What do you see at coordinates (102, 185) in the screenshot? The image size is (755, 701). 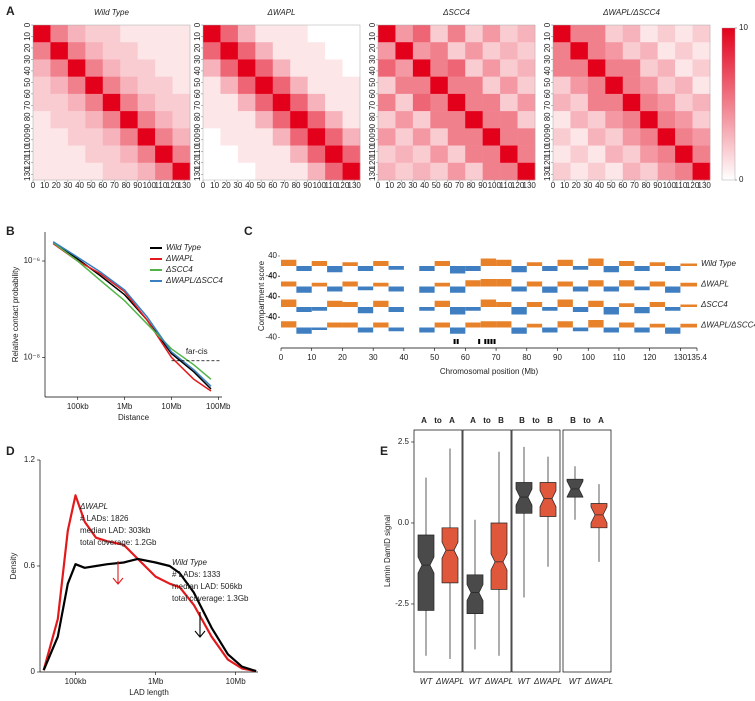 I see `x-tick-label: 60` at bounding box center [102, 185].